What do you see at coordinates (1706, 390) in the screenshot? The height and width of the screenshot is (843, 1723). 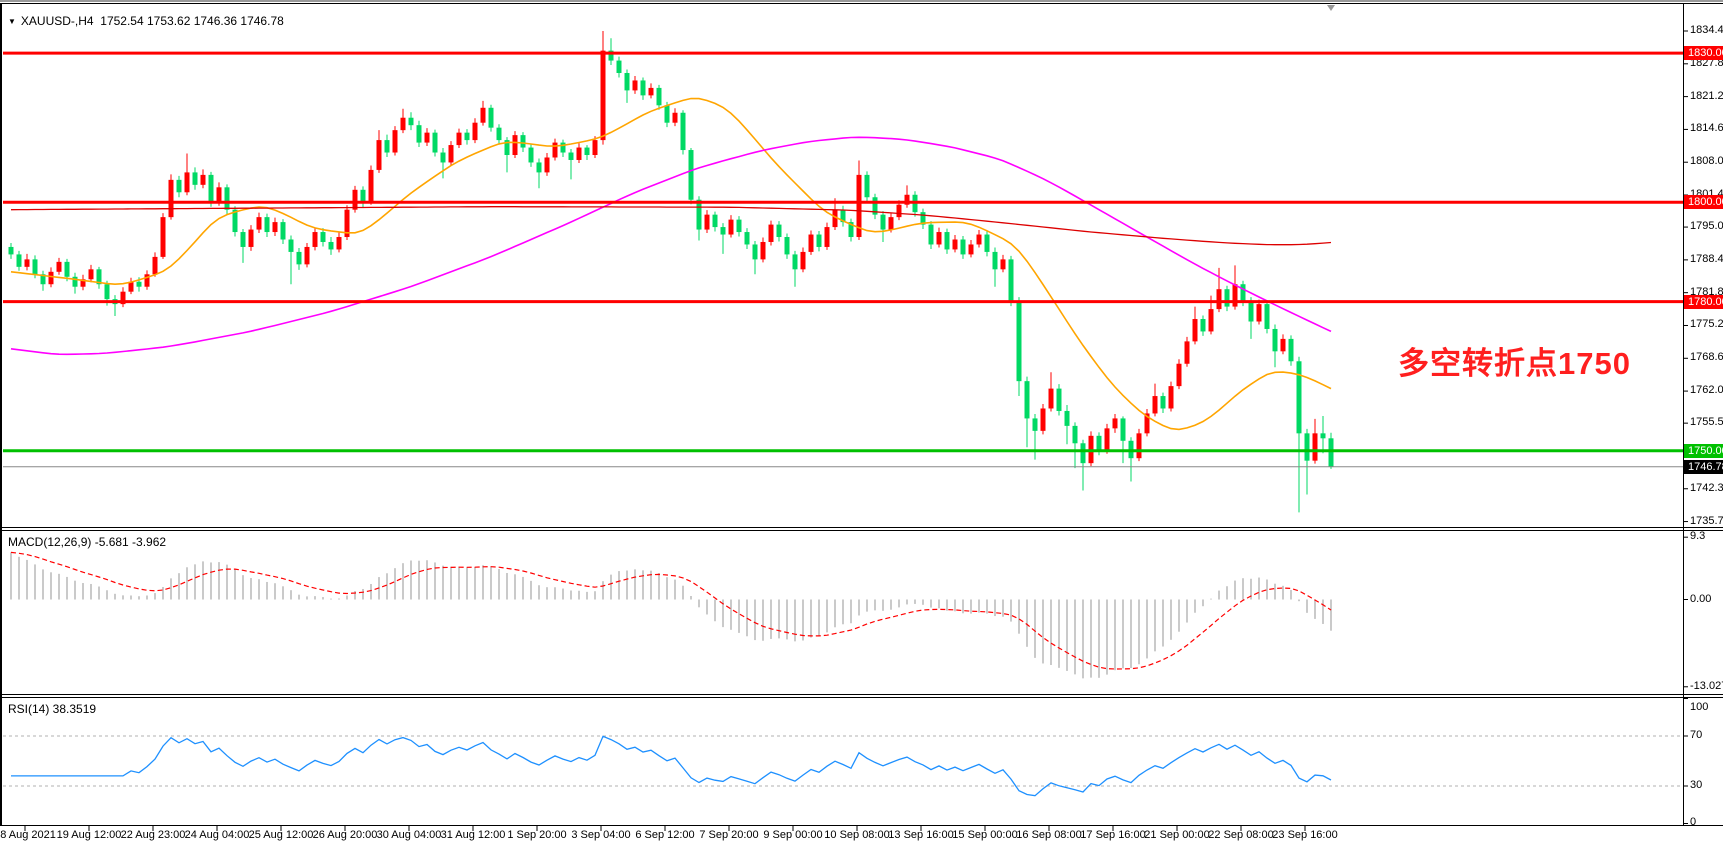 I see `price-axis-label: 1762.00` at bounding box center [1706, 390].